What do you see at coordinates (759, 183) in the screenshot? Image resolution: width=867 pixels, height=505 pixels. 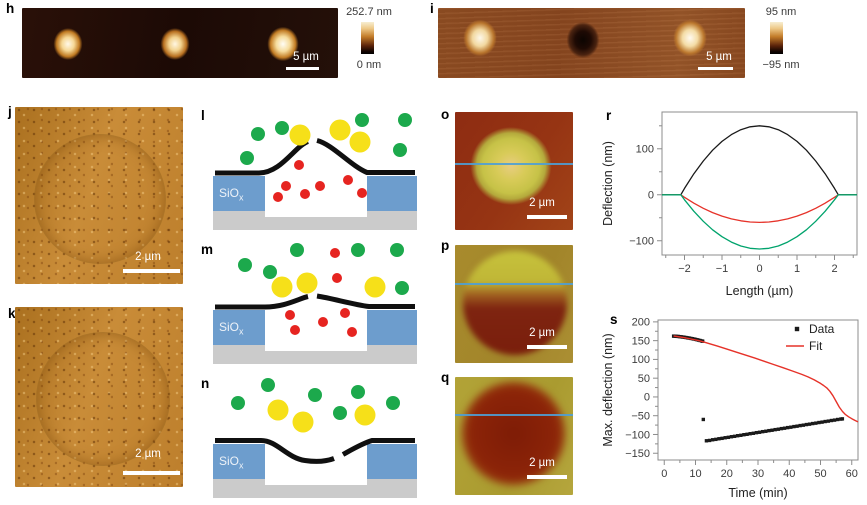 I see `plot-frame` at bounding box center [759, 183].